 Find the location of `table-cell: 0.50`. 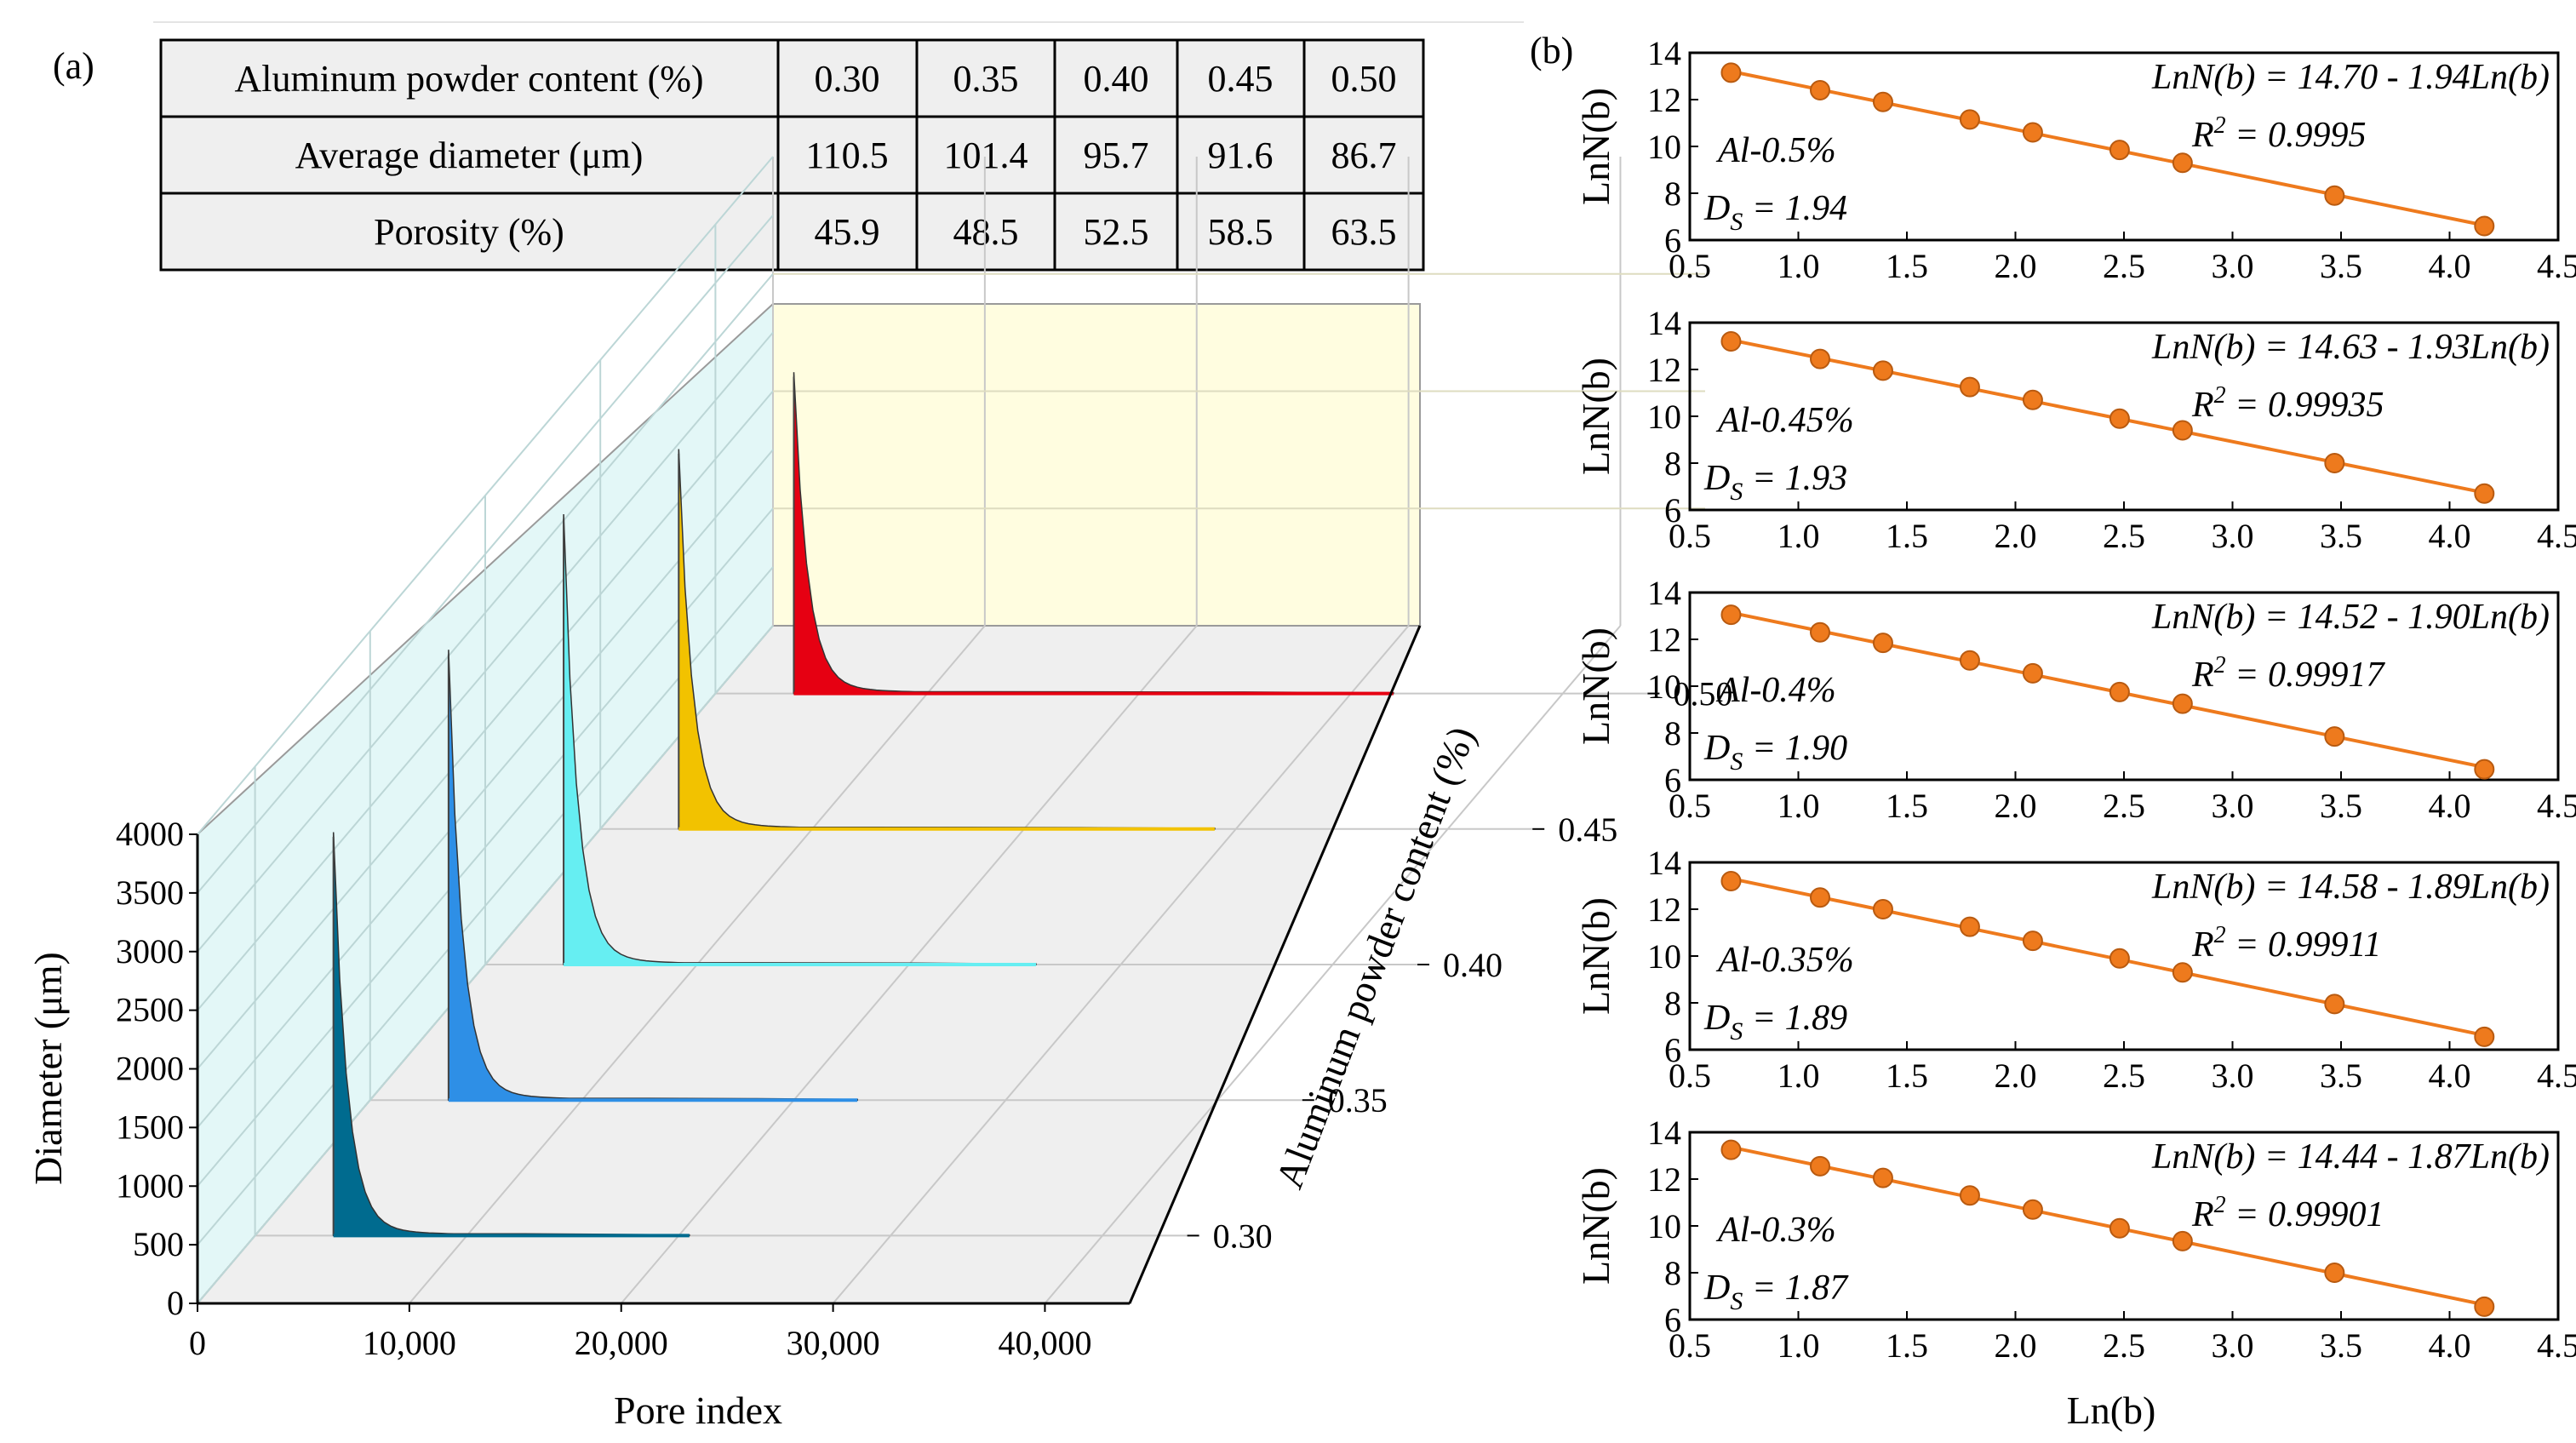

table-cell: 0.50 is located at coordinates (1364, 79).